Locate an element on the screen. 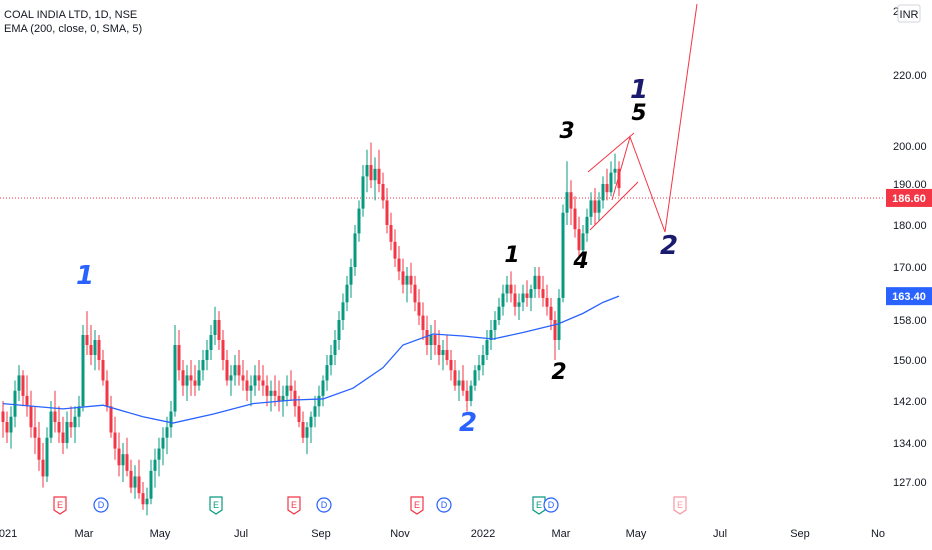 Image resolution: width=932 pixels, height=550 pixels. event-letter: E is located at coordinates (539, 505).